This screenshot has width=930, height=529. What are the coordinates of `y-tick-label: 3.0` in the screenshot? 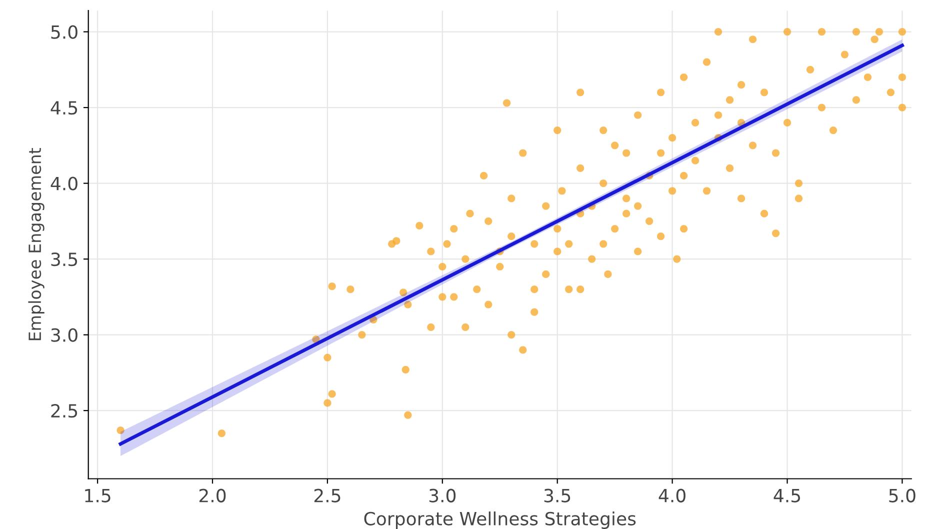 It's located at (64, 335).